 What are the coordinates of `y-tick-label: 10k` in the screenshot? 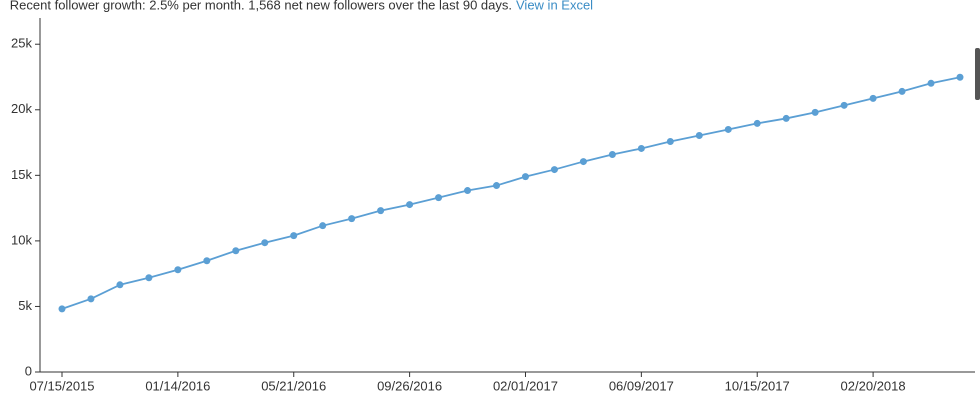 It's located at (21, 239).